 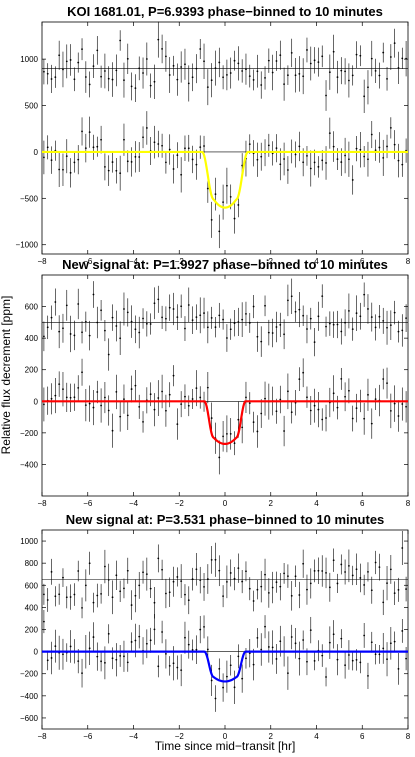 I want to click on x-axis-label: Time since mid−transit [hr], so click(x=225, y=746).